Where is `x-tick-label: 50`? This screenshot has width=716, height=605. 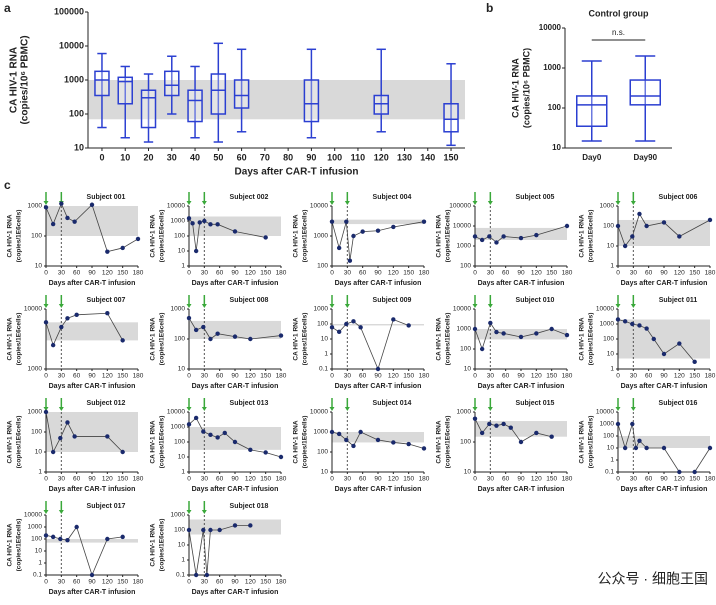 x-tick-label: 50 is located at coordinates (218, 157).